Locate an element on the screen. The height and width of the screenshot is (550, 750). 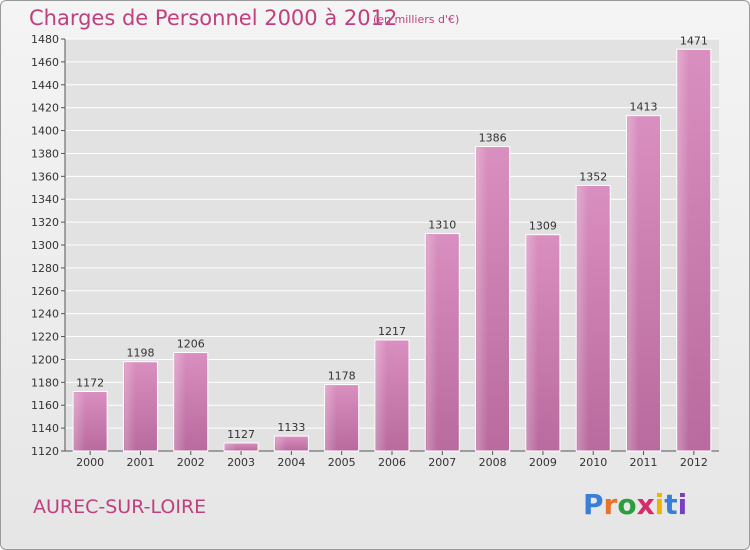
data-label: 1413 is located at coordinates (644, 107).